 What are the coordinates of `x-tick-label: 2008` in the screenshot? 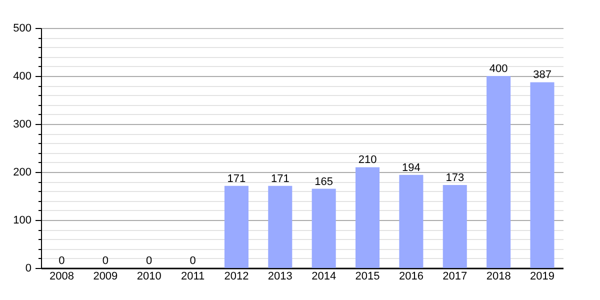 It's located at (62, 276).